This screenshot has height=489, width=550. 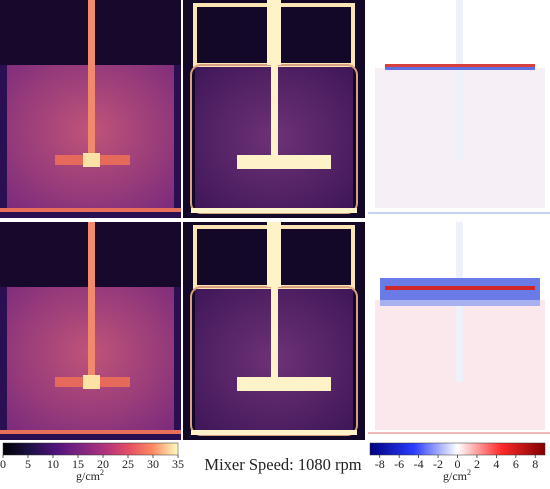 What do you see at coordinates (516, 464) in the screenshot?
I see `colorbar-tick-label: 6` at bounding box center [516, 464].